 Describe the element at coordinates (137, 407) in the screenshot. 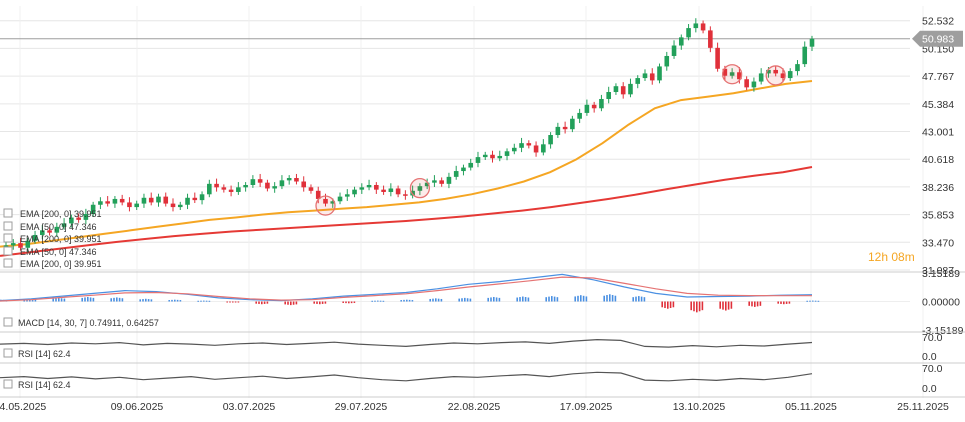

I see `x-tick-label: 09.06.2025` at that location.